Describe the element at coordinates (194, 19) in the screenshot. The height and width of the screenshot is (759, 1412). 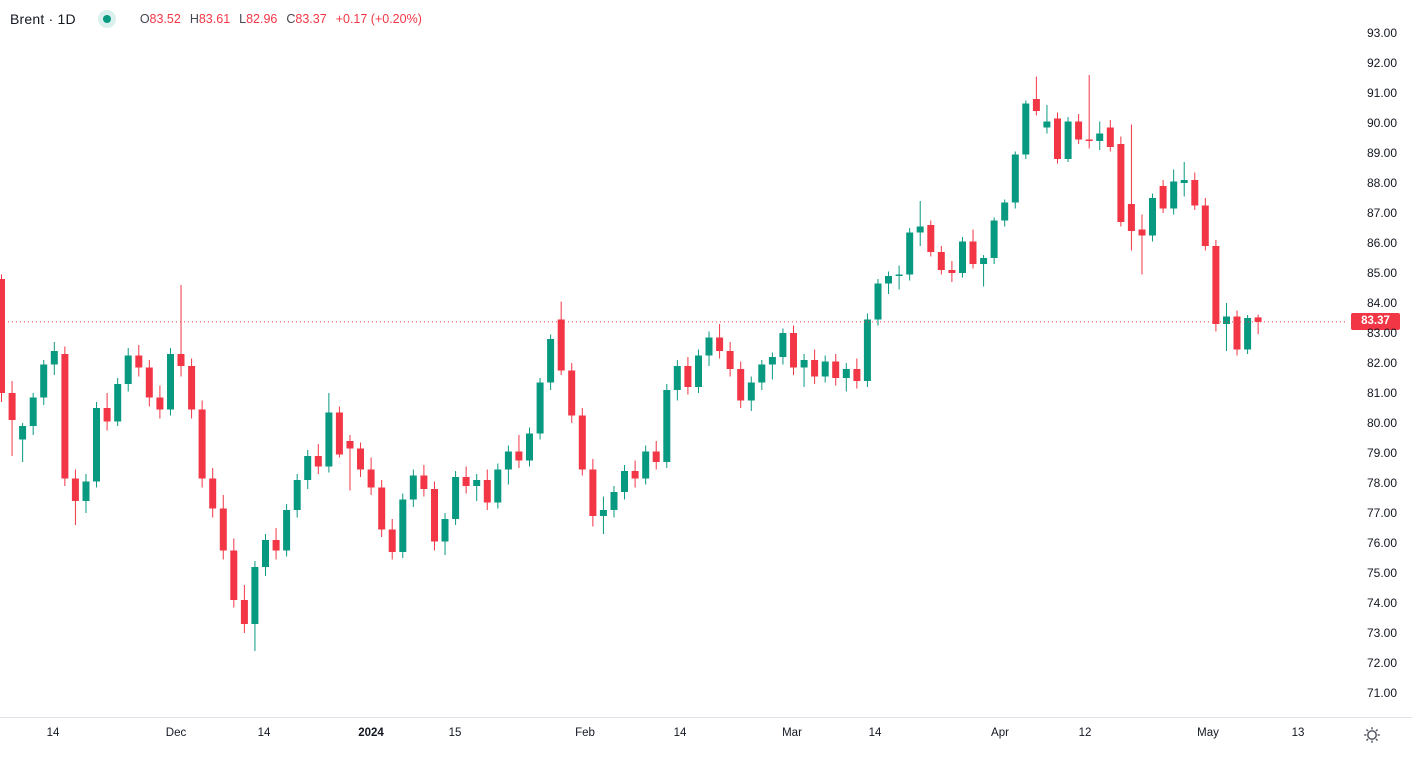
I see `high-label: H` at that location.